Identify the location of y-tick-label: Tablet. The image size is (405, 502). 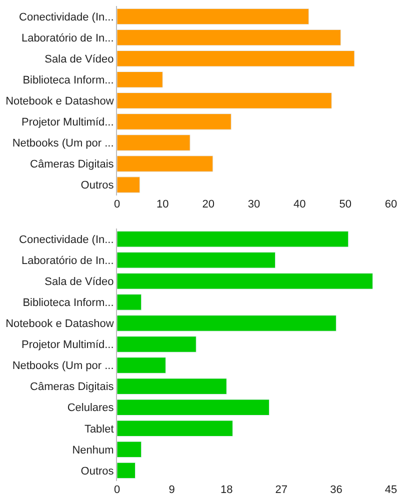
(99, 429).